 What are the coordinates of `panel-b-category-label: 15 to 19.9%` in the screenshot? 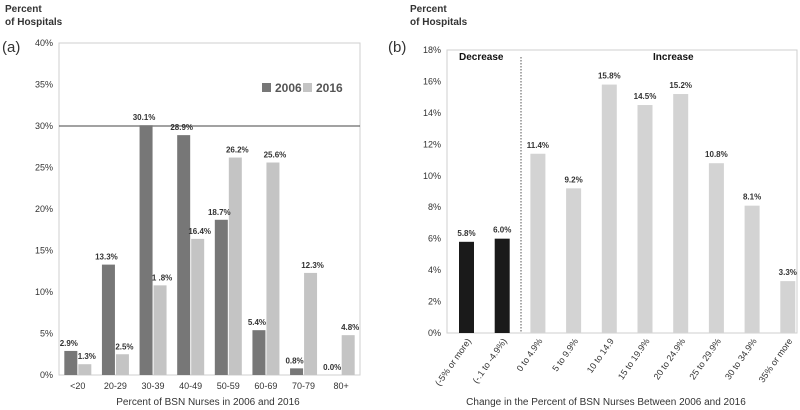 It's located at (634, 358).